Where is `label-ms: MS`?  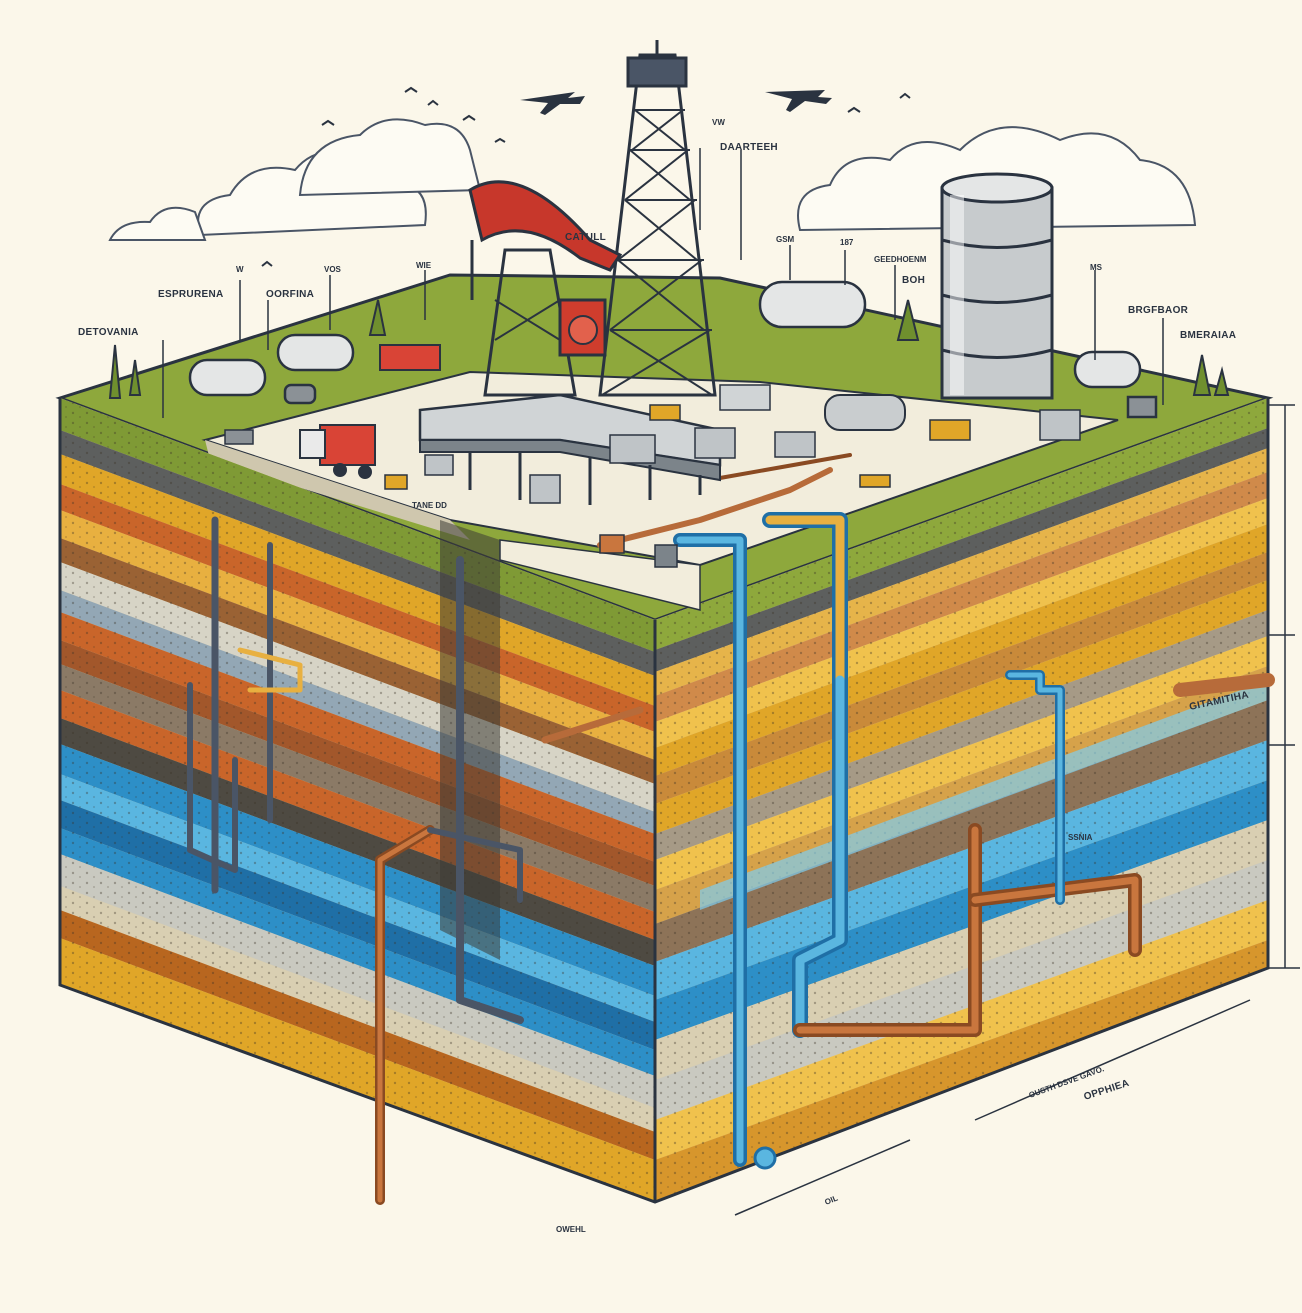 label-ms: MS is located at coordinates (1096, 267).